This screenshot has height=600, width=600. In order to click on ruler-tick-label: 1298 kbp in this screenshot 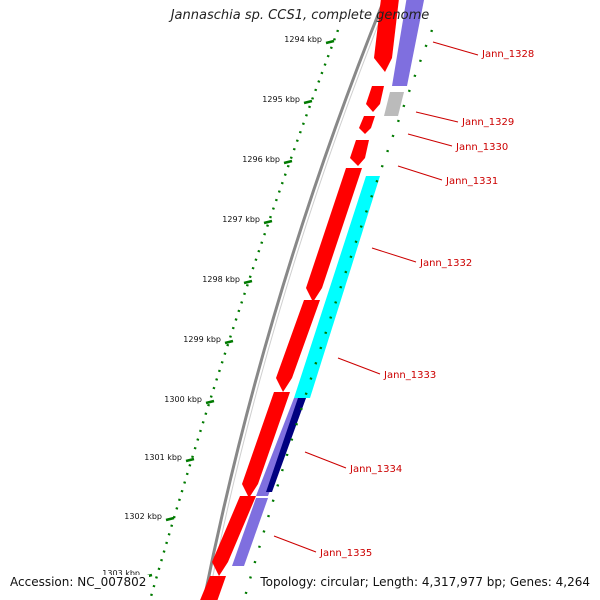, I will do `click(221, 279)`.